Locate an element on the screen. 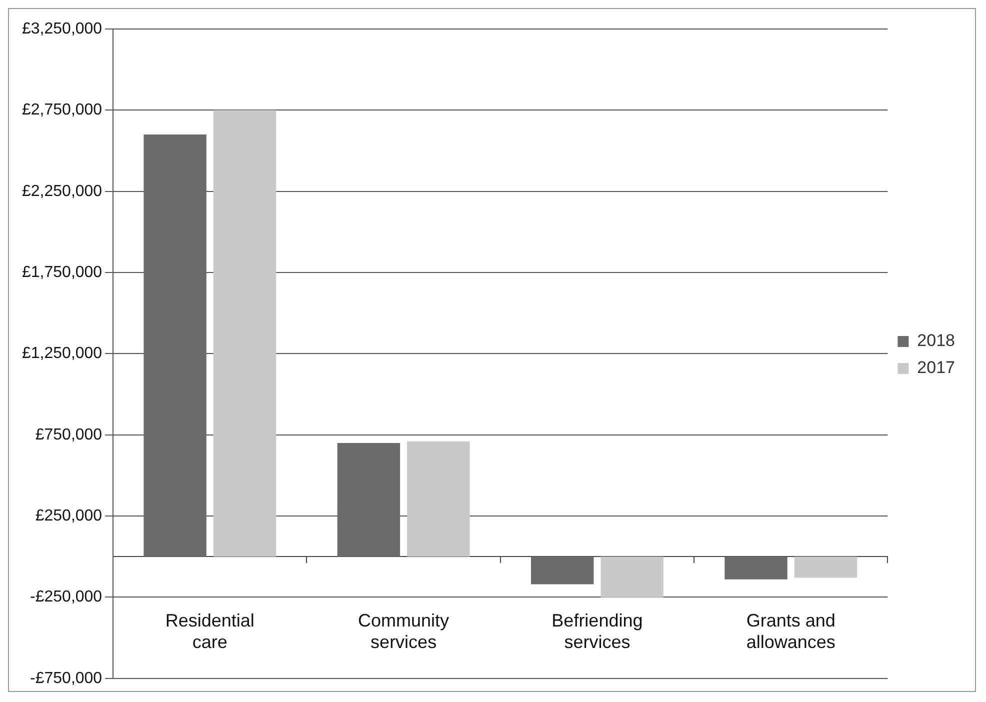  y-tick-label: -£750,000 is located at coordinates (66, 678).